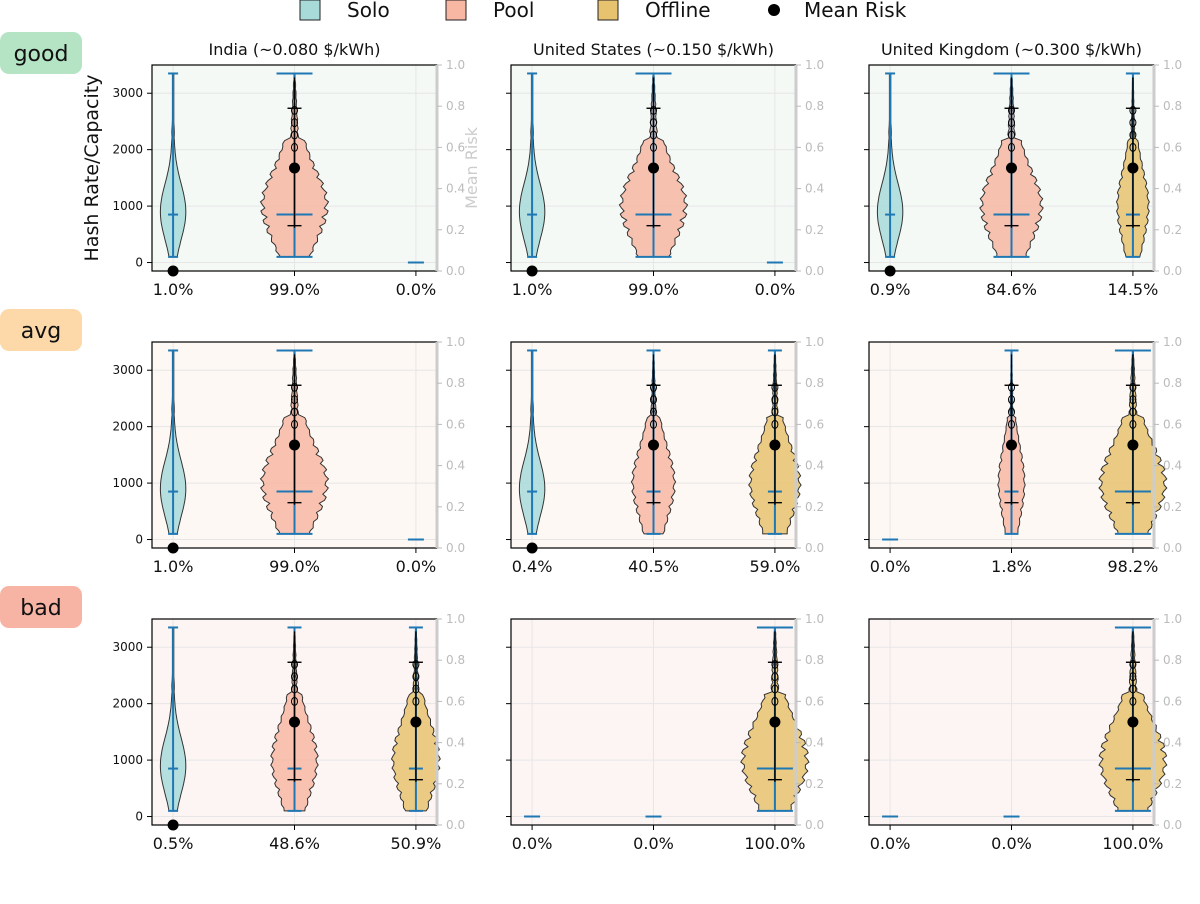 Image resolution: width=1200 pixels, height=904 pixels. Describe the element at coordinates (774, 10) in the screenshot. I see `legend-marker-mean-risk` at that location.